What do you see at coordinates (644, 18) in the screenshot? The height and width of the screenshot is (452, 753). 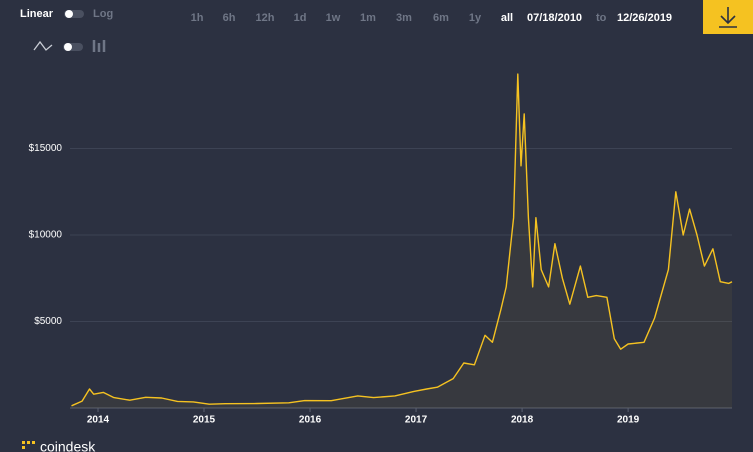 I see `date-to: 12/26/2019` at bounding box center [644, 18].